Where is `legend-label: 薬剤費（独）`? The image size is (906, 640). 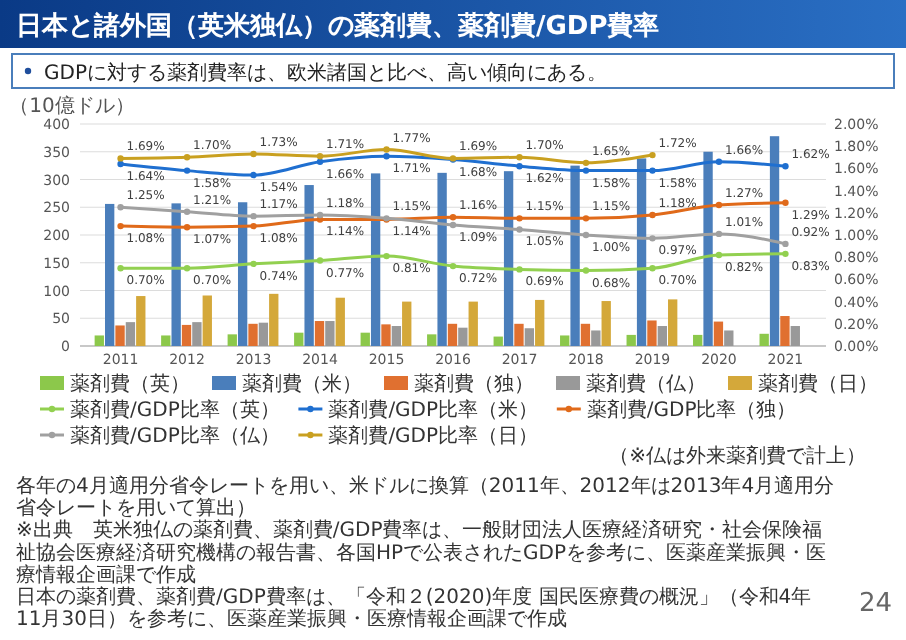 legend-label: 薬剤費（独） is located at coordinates (474, 384).